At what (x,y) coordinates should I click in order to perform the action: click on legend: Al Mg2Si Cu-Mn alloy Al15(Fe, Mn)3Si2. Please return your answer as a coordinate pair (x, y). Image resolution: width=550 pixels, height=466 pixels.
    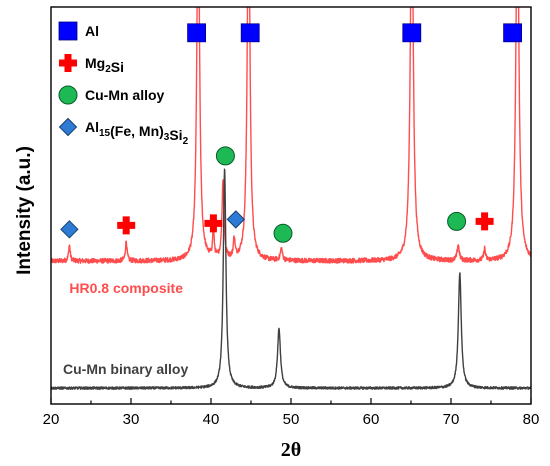
    Looking at the image, I should click on (123, 84).